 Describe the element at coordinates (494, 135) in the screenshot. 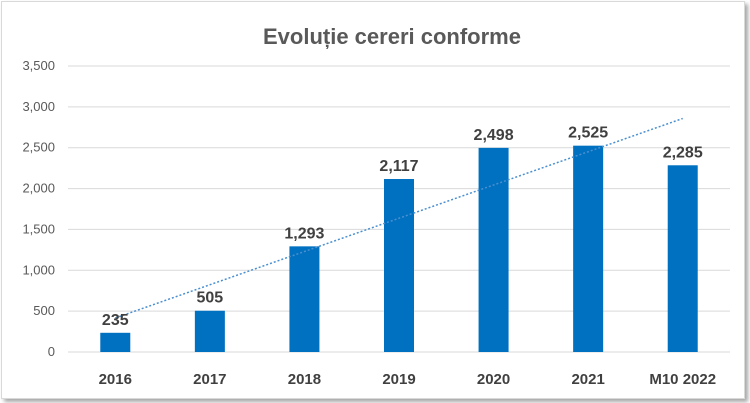

I see `data-label: 2,498` at that location.